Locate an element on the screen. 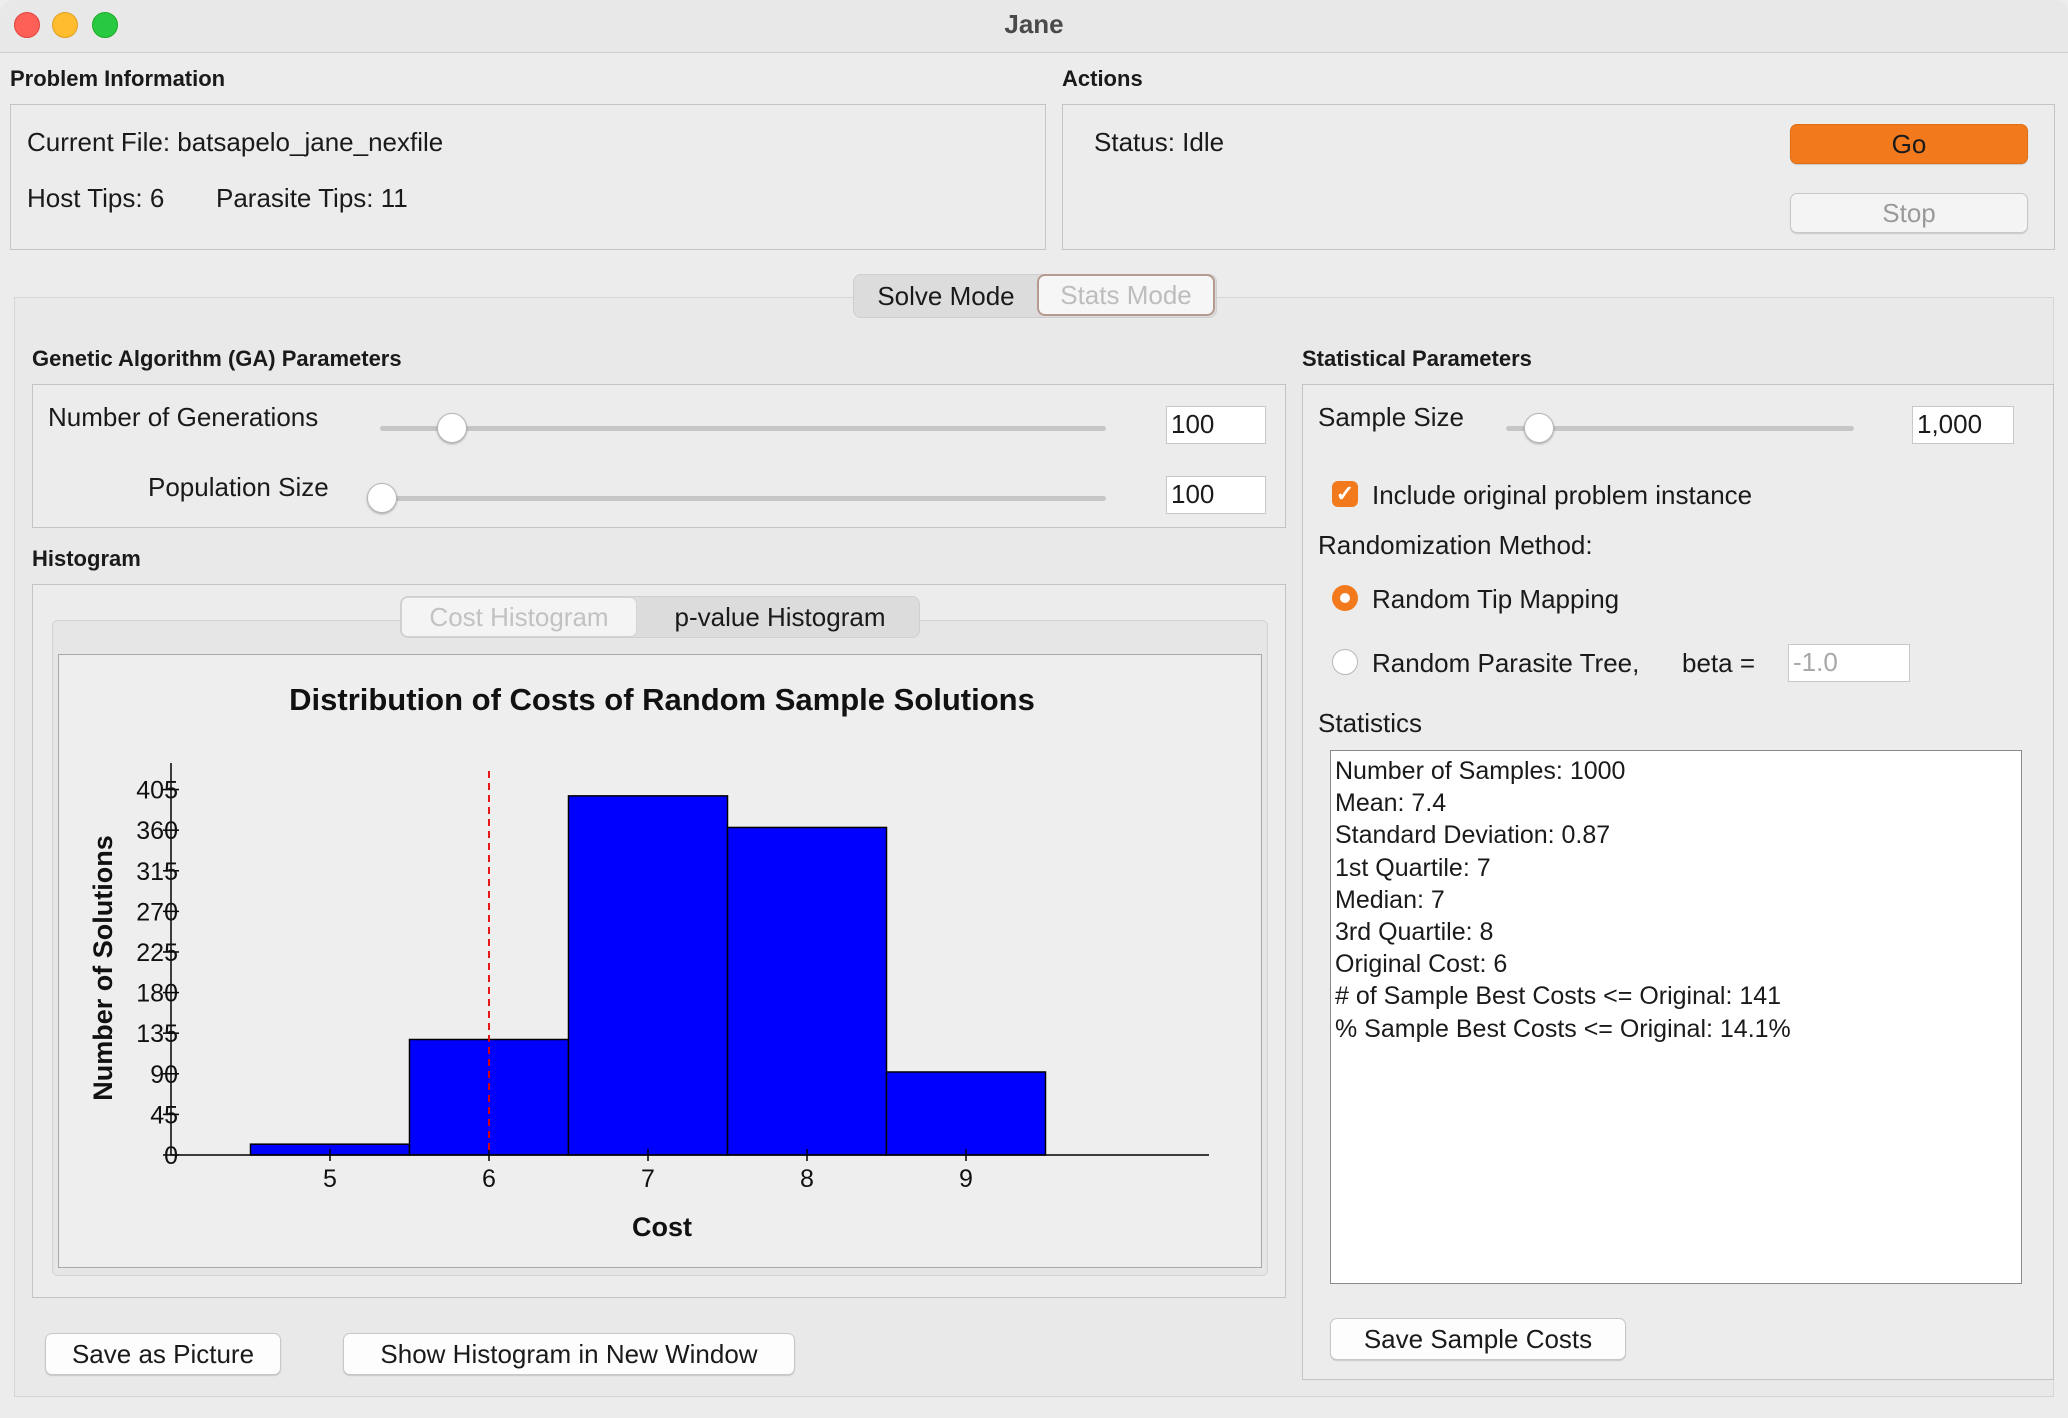  parasite-tips-text: Parasite Tips: 11 is located at coordinates (312, 198).